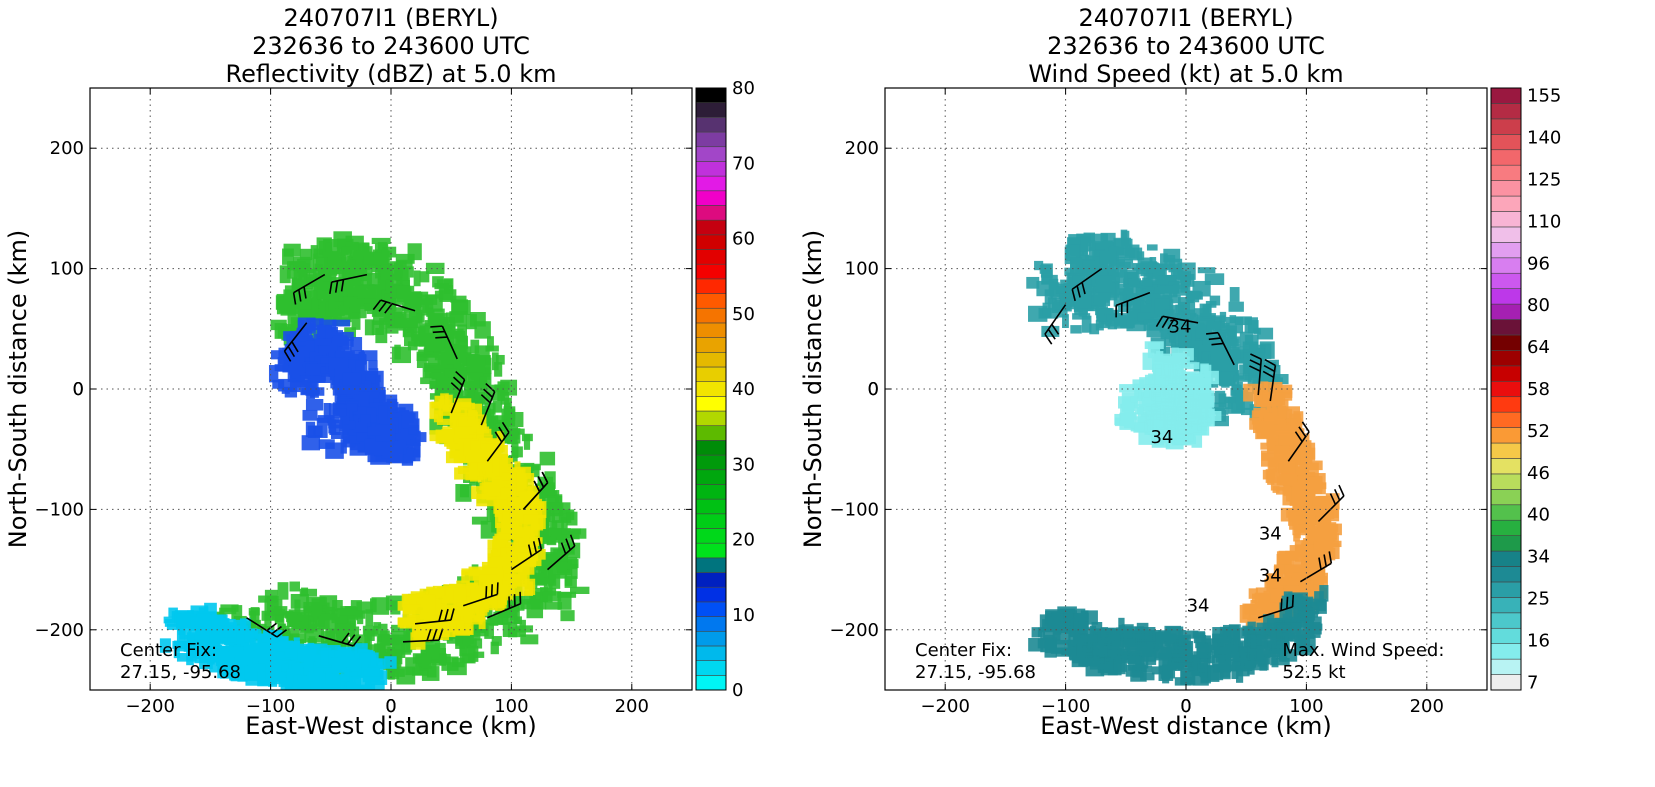 Image resolution: width=1655 pixels, height=787 pixels. Describe the element at coordinates (1538, 473) in the screenshot. I see `right-colorbar-tick-label: 46` at that location.